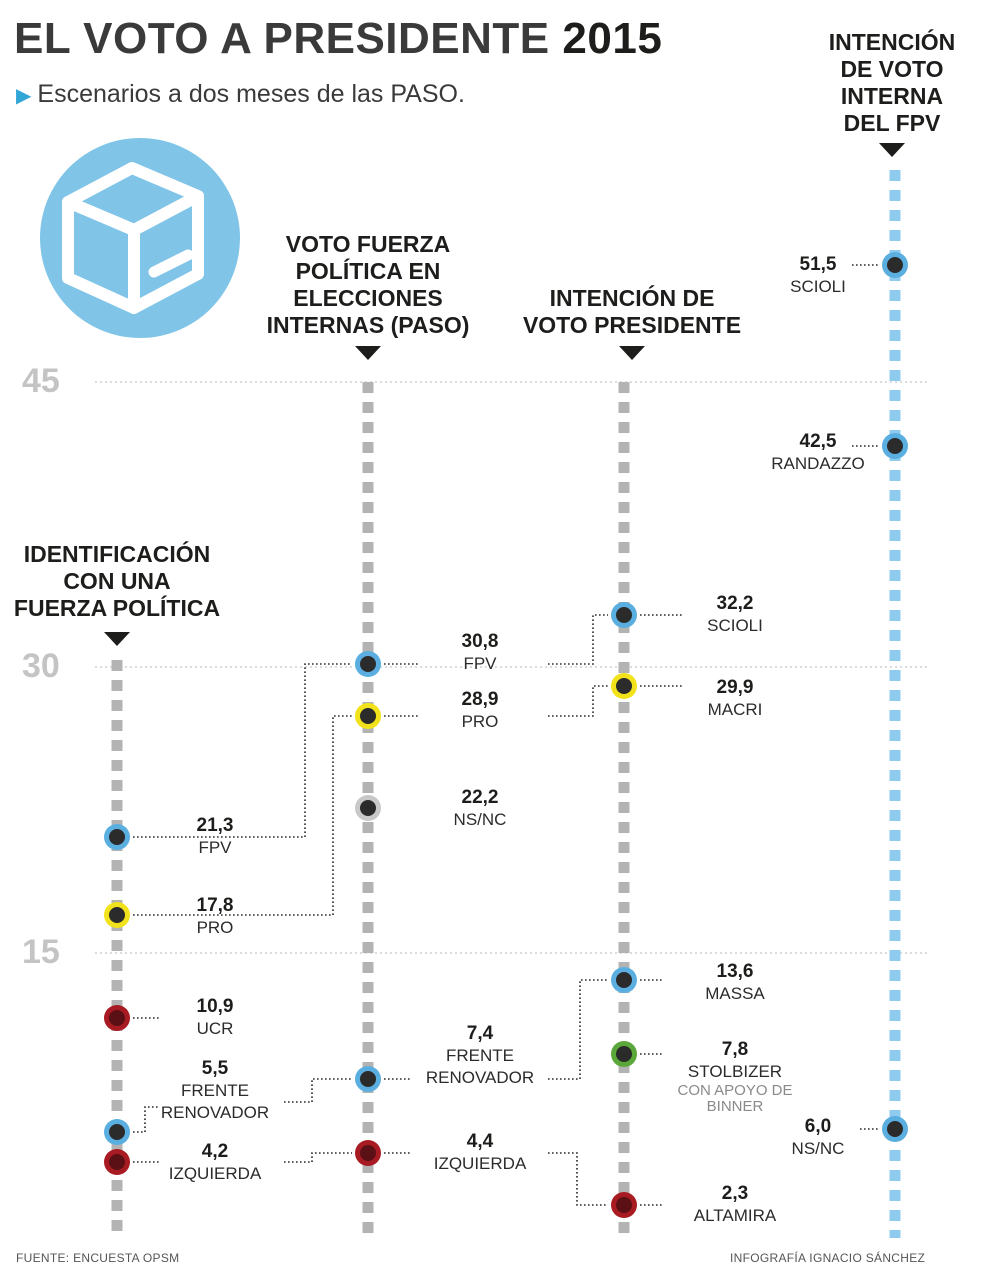 The image size is (1000, 1273). I want to click on data-name-label: STOLBIZER, so click(735, 1071).